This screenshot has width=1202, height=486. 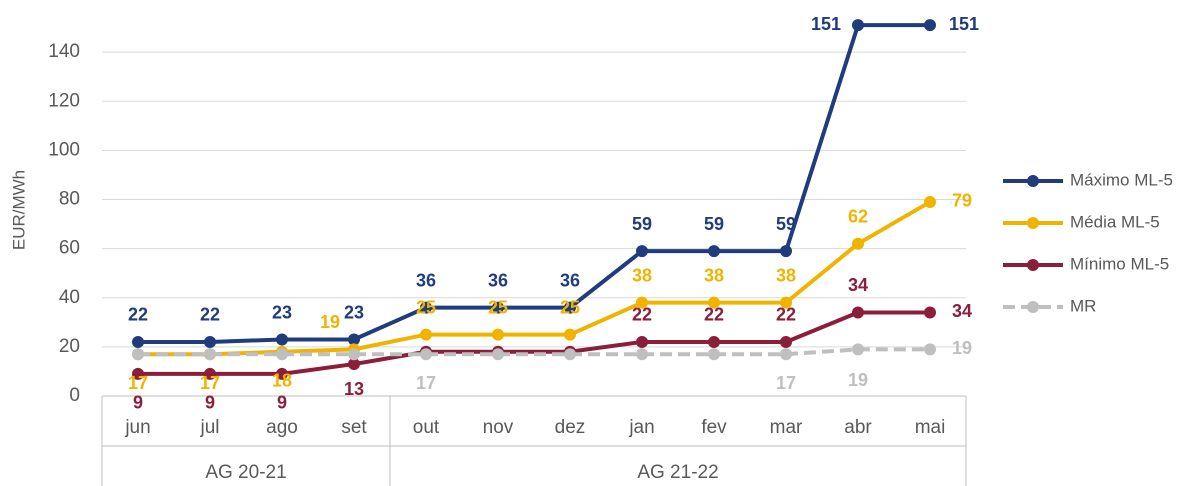 I want to click on y-tick-label: 140, so click(x=64, y=51).